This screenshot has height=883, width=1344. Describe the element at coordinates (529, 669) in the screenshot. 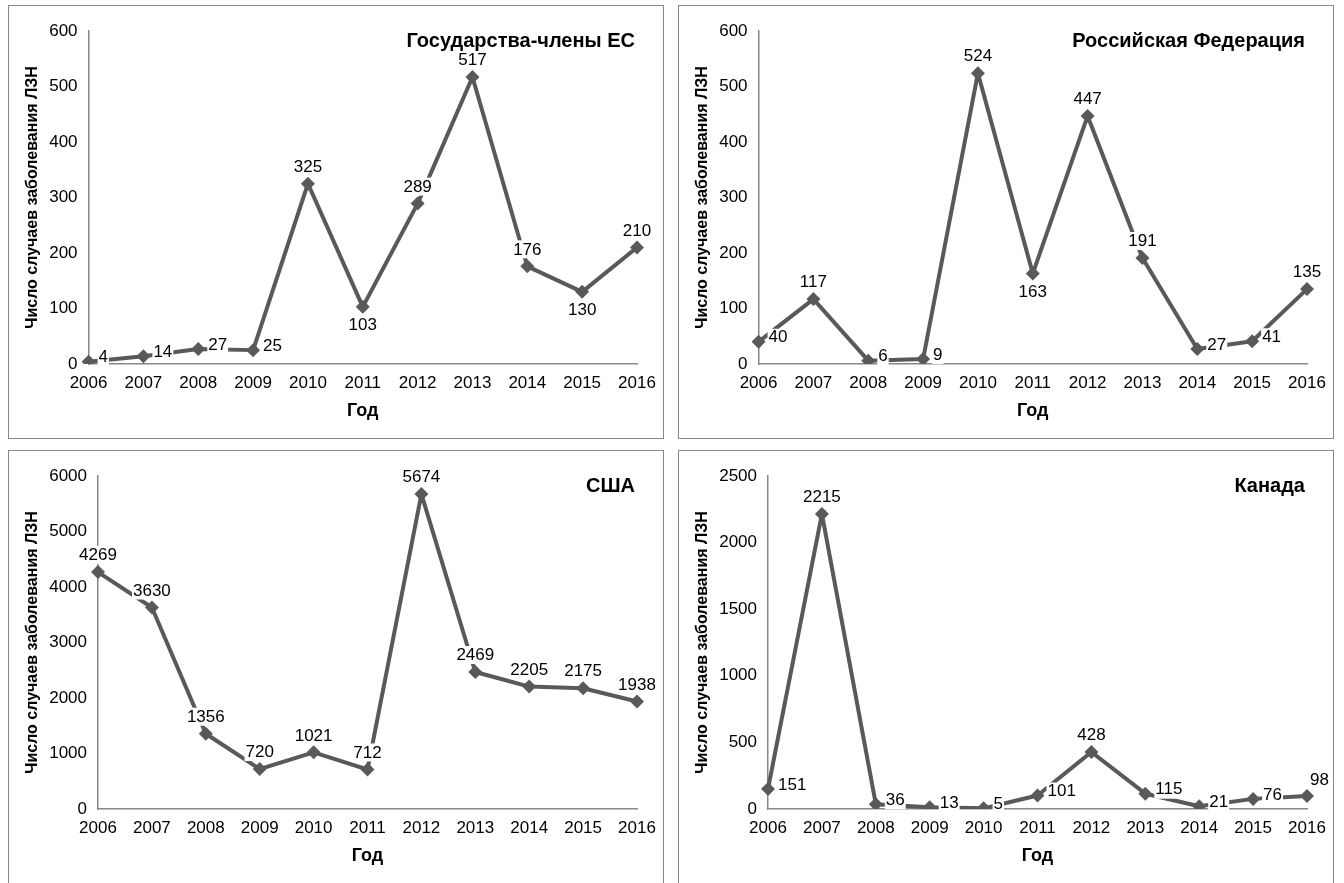

I see `data-label: 2205` at that location.